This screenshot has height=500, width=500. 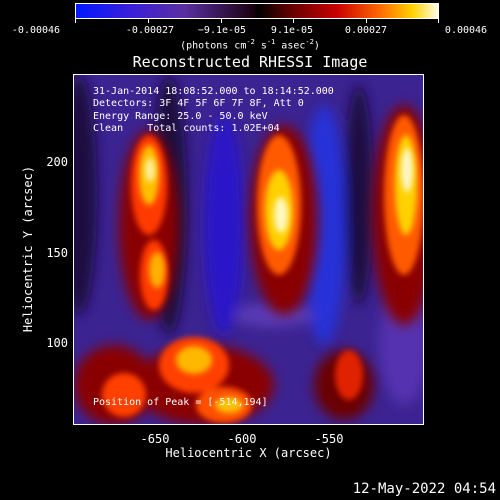 What do you see at coordinates (257, 11) in the screenshot?
I see `colorbar` at bounding box center [257, 11].